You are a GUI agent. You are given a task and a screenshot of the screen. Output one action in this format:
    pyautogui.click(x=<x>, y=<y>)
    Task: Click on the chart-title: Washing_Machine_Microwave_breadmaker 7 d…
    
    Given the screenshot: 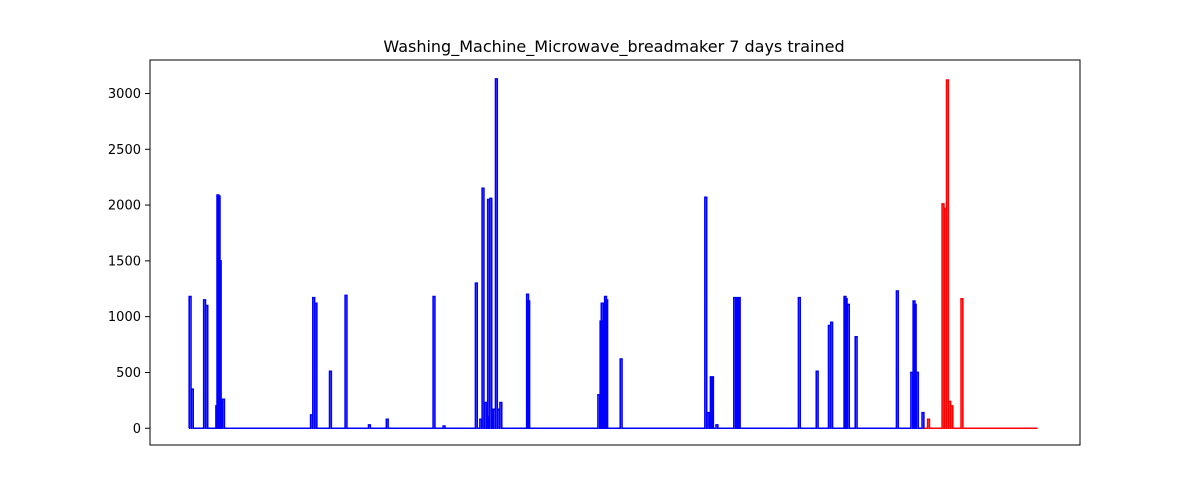 What is the action you would take?
    pyautogui.click(x=613, y=47)
    